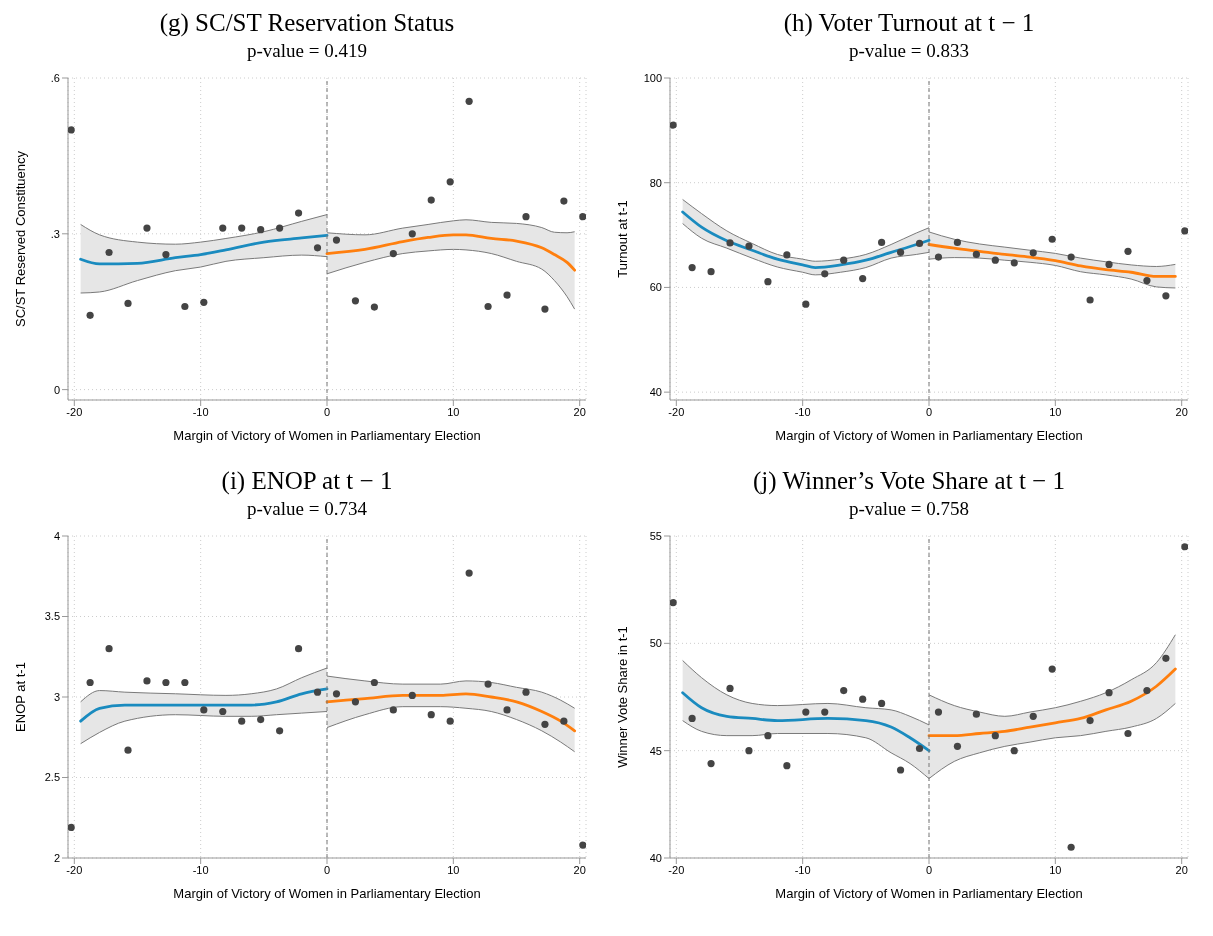 The width and height of the screenshot is (1213, 936). Describe the element at coordinates (655, 750) in the screenshot. I see `y-tick-label: 45` at that location.